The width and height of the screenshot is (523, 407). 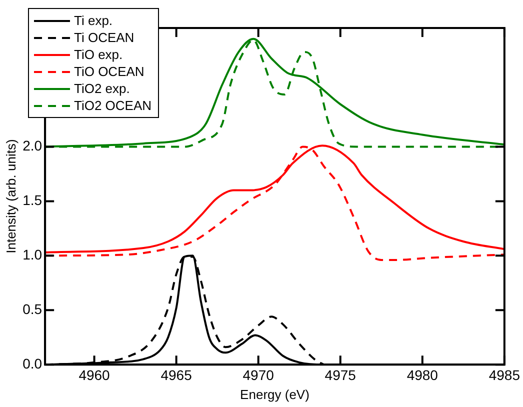 I want to click on legend-label: TiO2 OCEAN, so click(x=113, y=105).